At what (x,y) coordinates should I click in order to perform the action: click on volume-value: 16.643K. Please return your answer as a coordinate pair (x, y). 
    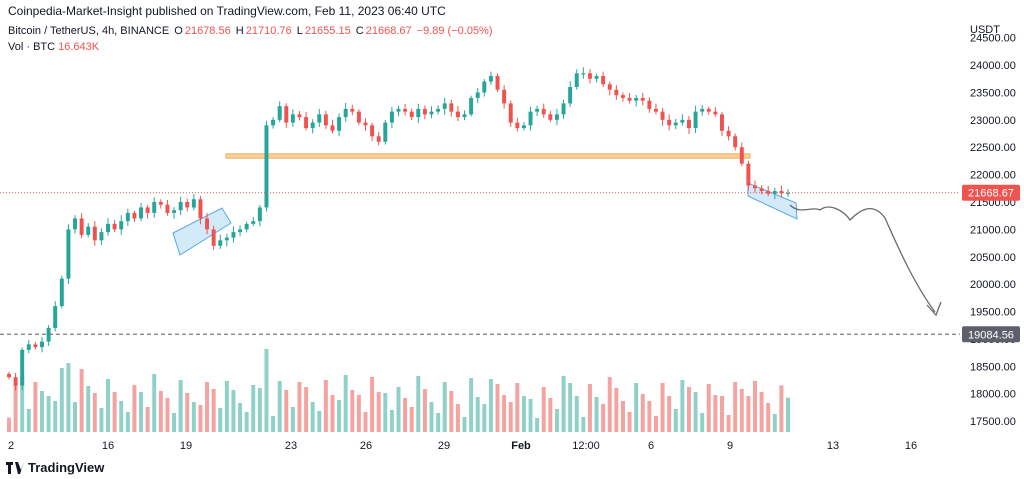
    Looking at the image, I should click on (79, 47).